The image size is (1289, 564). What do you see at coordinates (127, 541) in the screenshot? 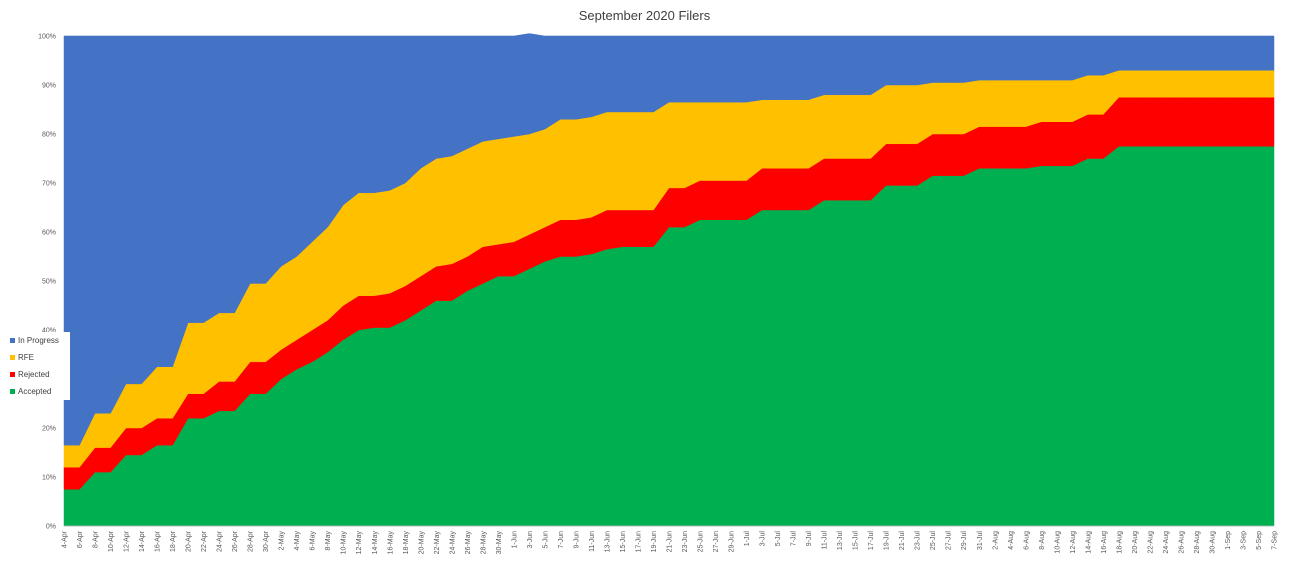
I see `x-tick-label: 12-Apr` at bounding box center [127, 541].